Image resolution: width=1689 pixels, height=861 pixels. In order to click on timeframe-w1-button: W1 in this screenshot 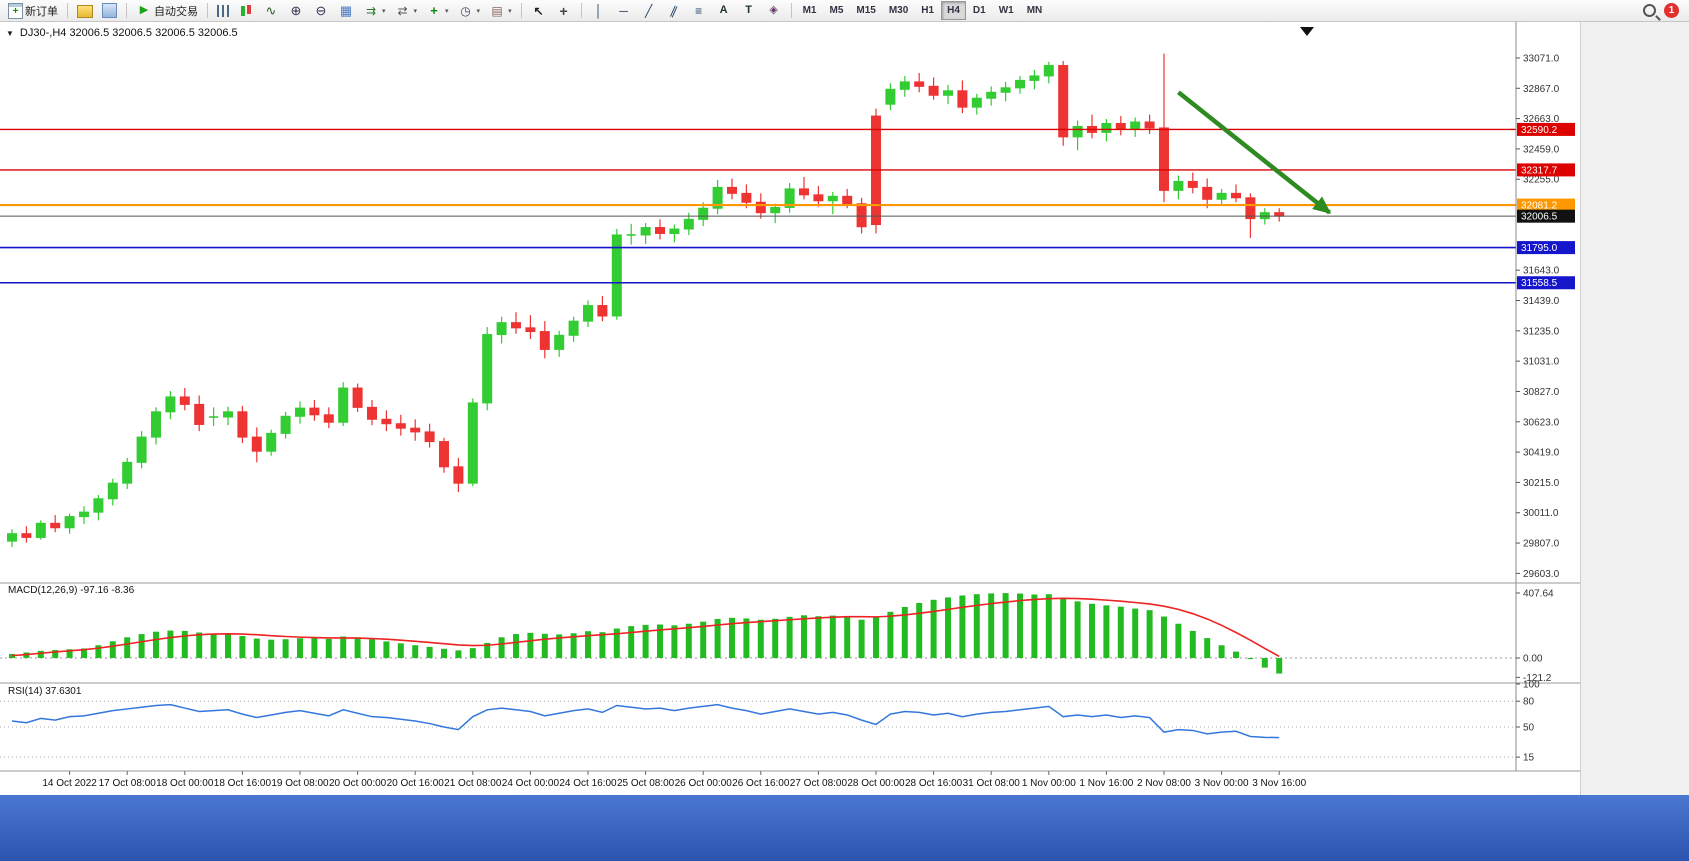, I will do `click(1006, 10)`.